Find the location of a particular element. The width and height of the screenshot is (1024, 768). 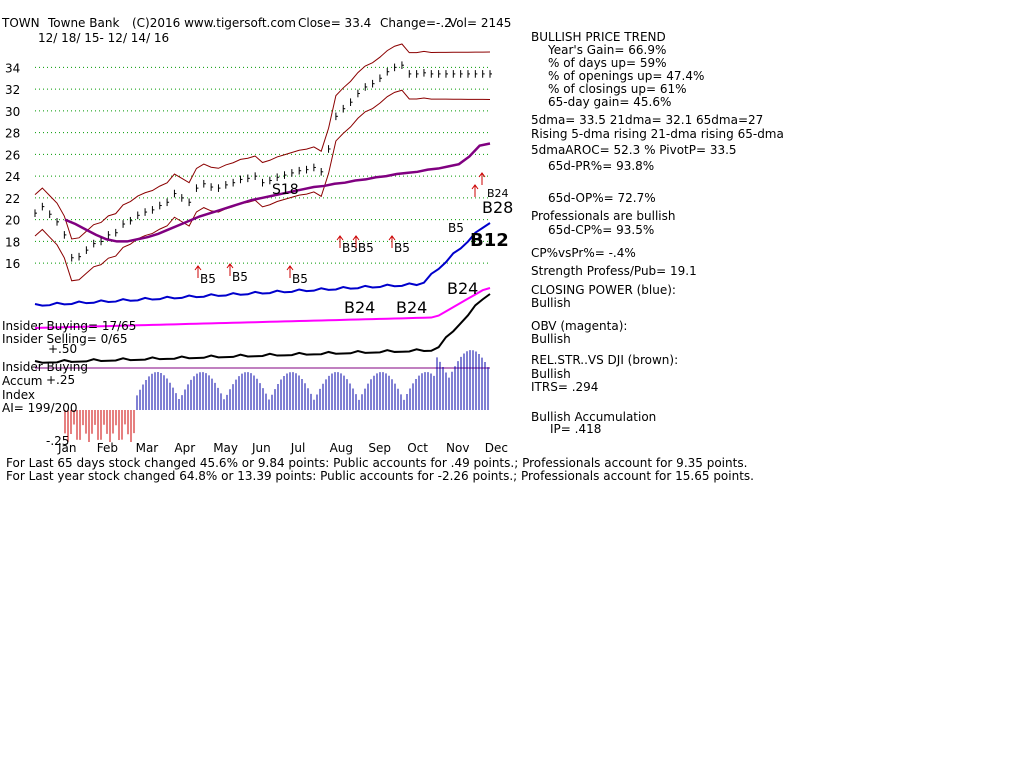

month-label: Feb is located at coordinates (107, 448).